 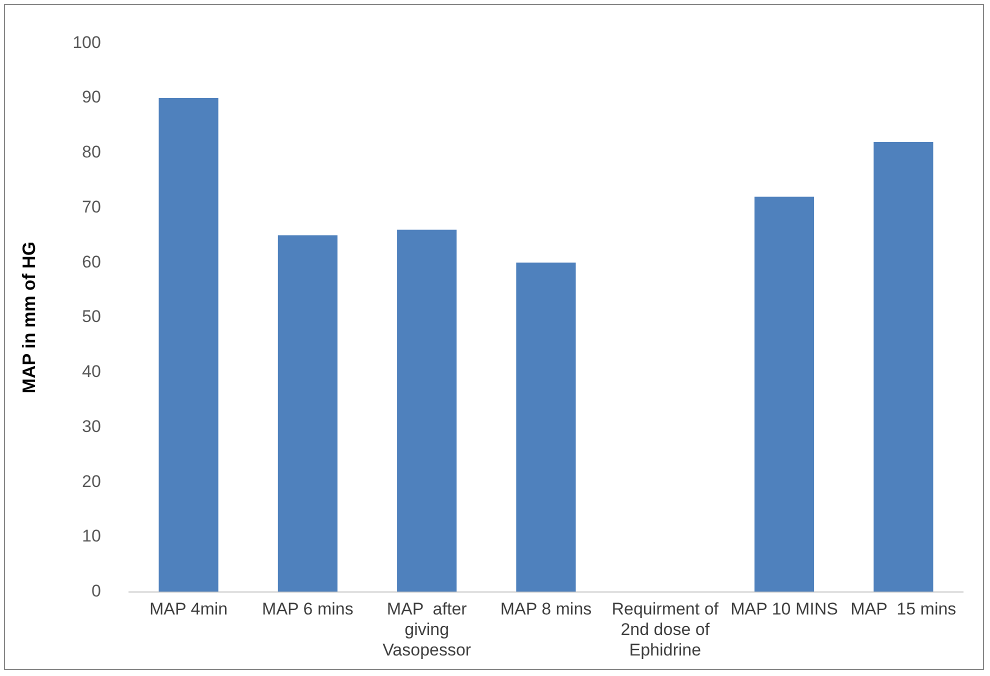 I want to click on x-tick-label: MAP 8 mins, so click(x=546, y=609).